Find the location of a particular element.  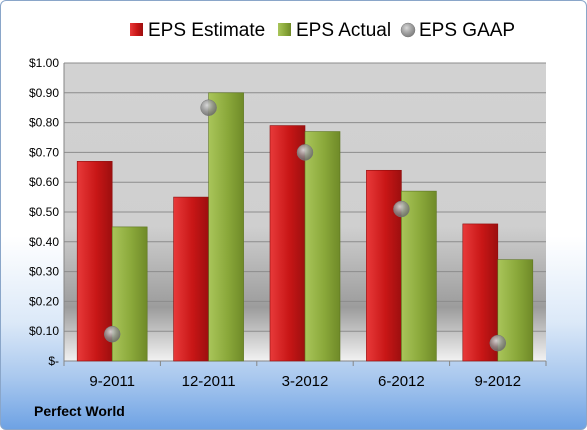

x-tick-label: 9-2012 is located at coordinates (497, 381).